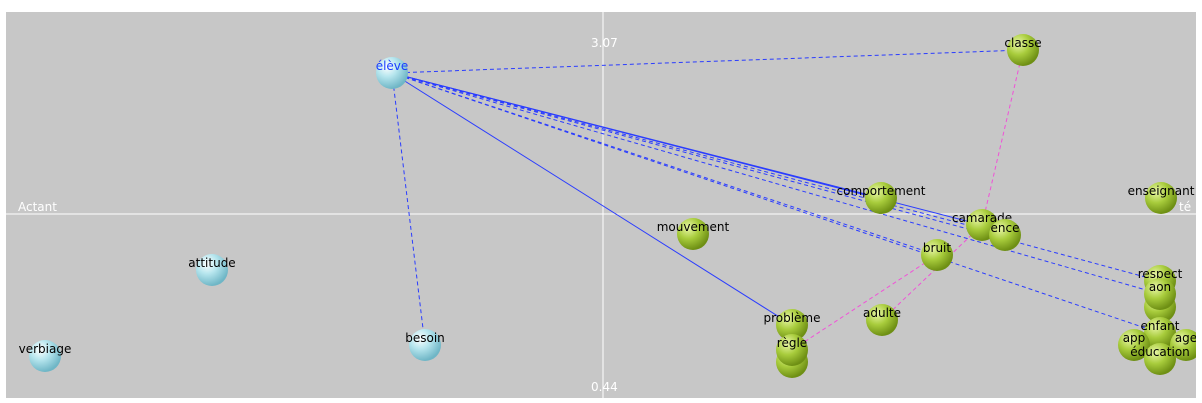 Image resolution: width=1202 pixels, height=403 pixels. I want to click on node-label: enfant, so click(1160, 326).